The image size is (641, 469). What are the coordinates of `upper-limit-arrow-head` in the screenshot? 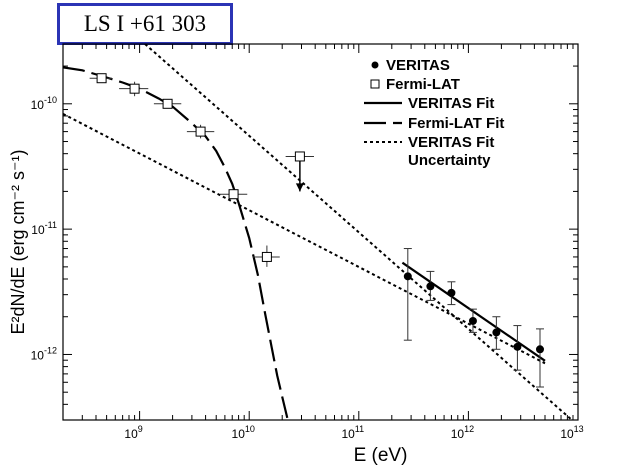 It's located at (299, 187).